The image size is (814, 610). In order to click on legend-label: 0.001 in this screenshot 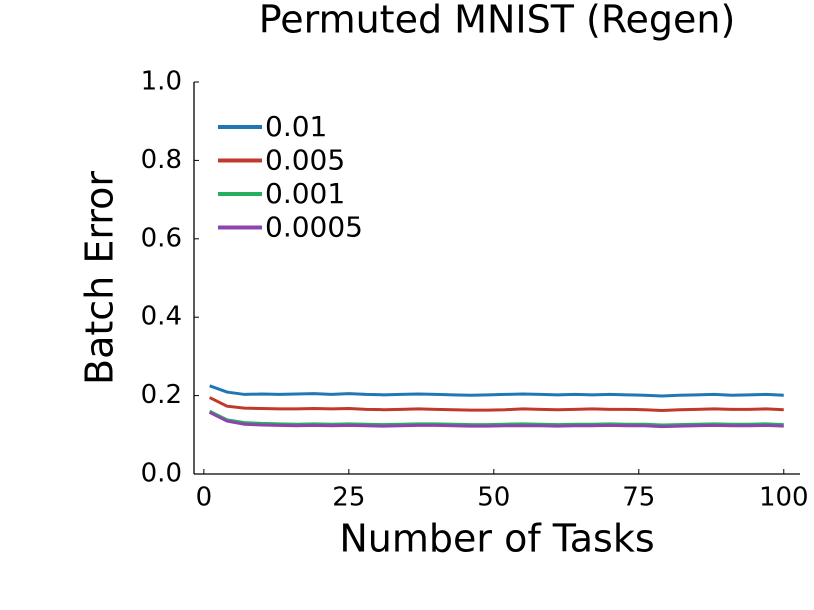, I will do `click(305, 193)`.